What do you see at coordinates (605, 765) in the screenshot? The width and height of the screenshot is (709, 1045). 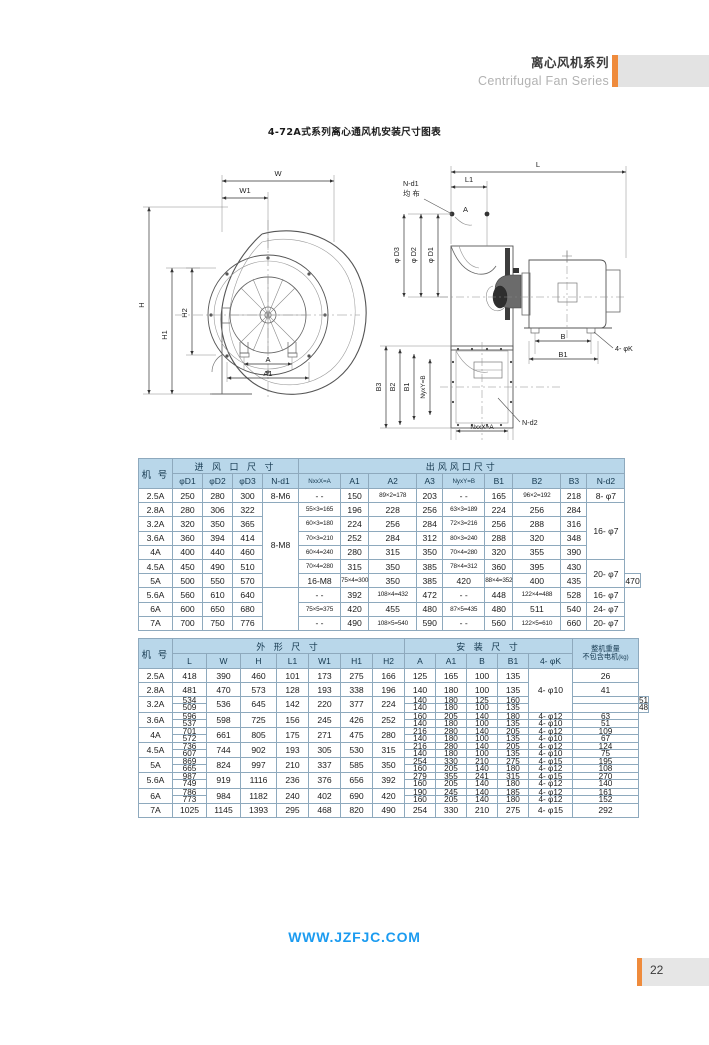 I see `t2-cell-weight: 195 108` at bounding box center [605, 765].